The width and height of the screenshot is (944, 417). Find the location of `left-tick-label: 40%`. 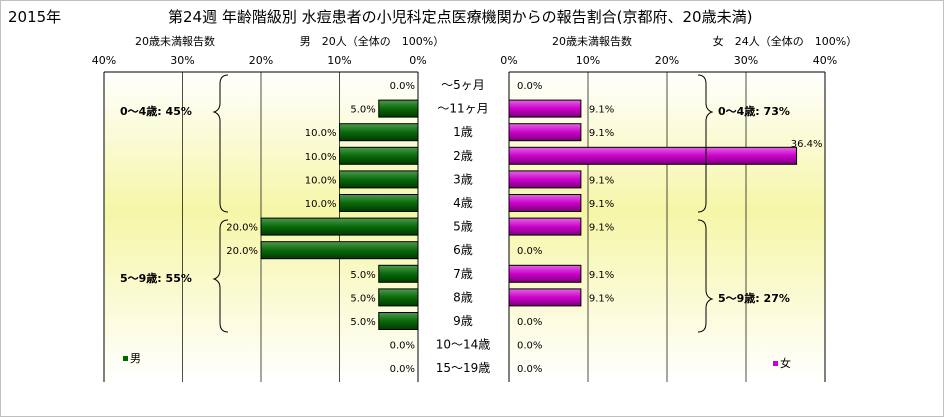

left-tick-label: 40% is located at coordinates (104, 60).